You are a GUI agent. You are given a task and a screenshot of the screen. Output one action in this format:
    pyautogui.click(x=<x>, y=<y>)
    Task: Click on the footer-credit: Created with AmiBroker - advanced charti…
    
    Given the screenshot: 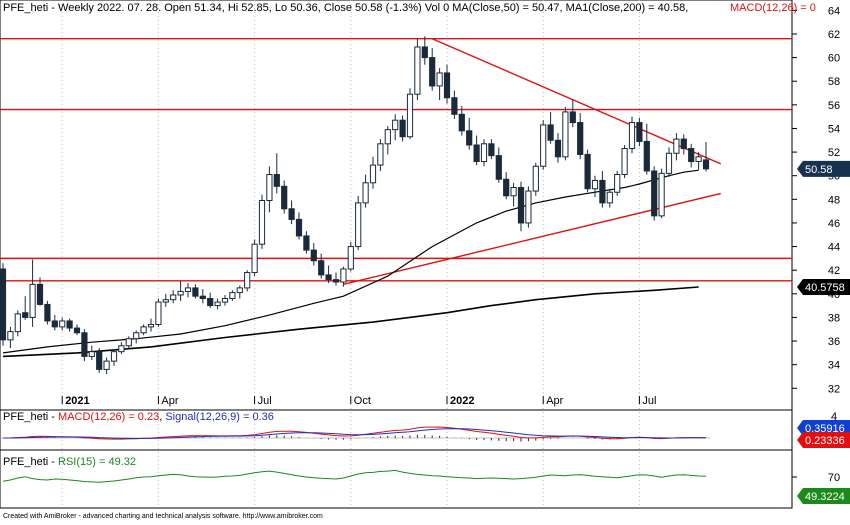 What is the action you would take?
    pyautogui.click(x=163, y=516)
    